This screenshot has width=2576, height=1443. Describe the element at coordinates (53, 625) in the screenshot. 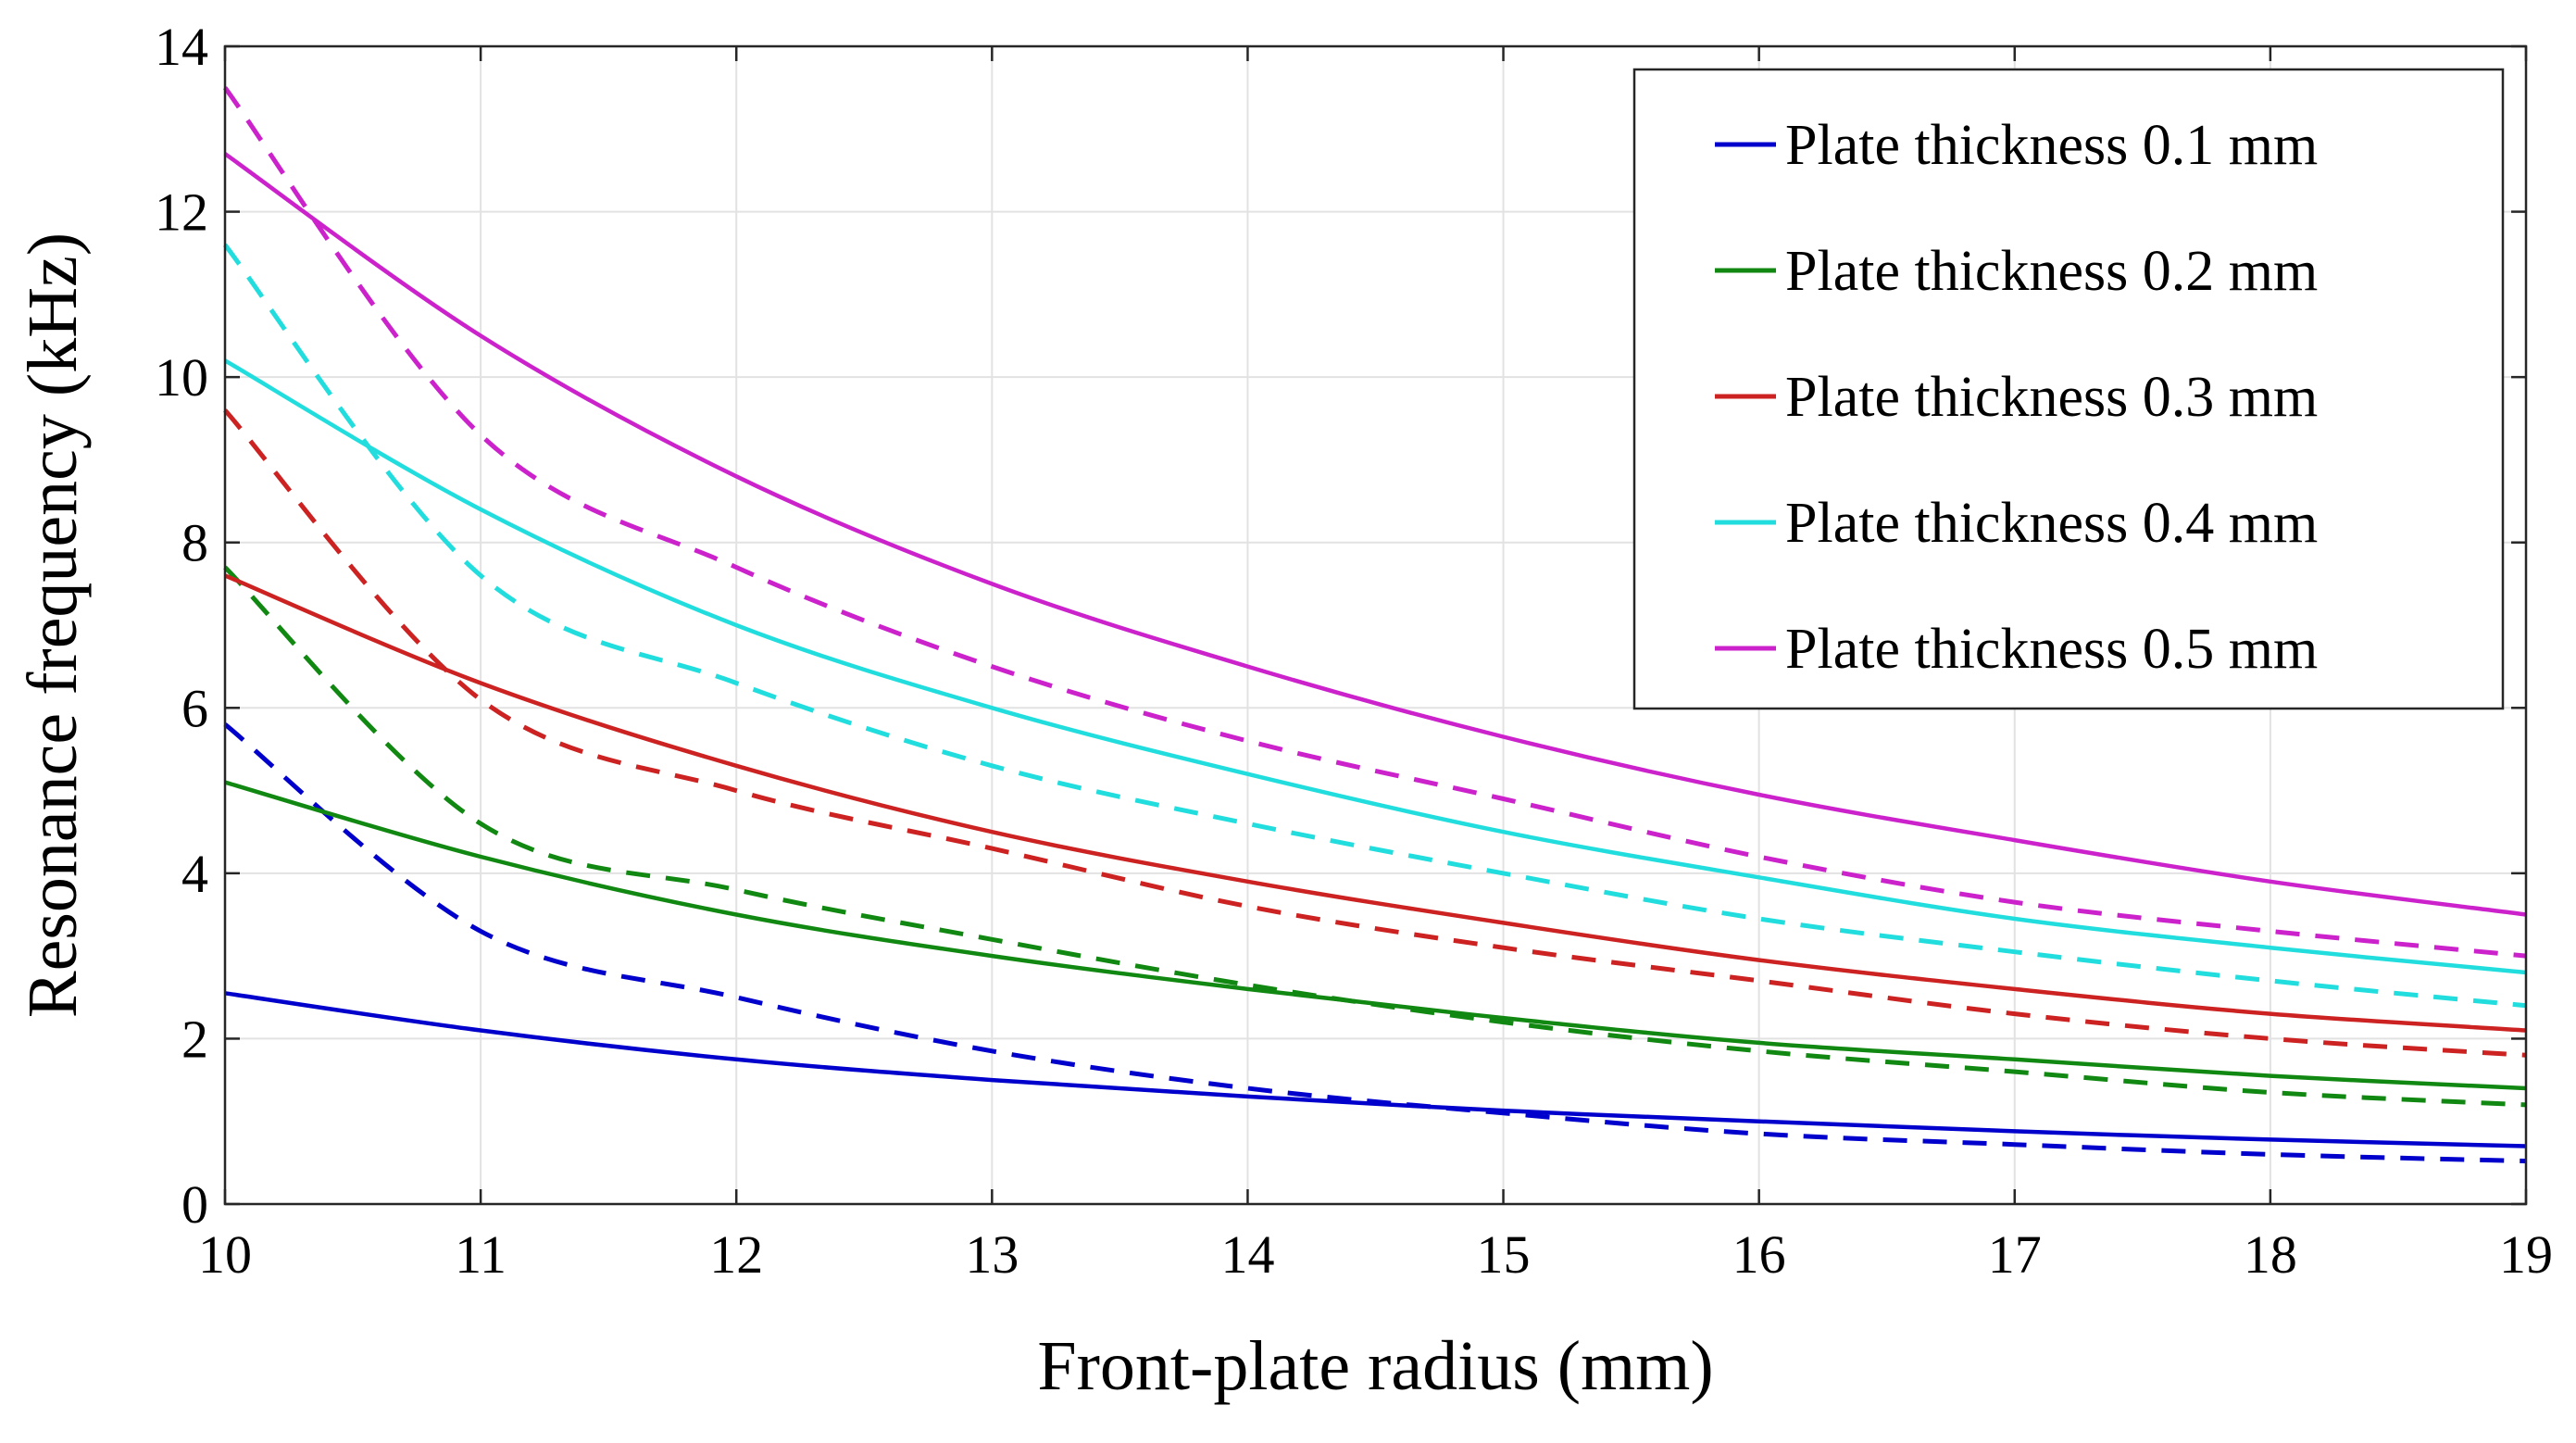

I see `y-axis-title: Resonance frequency (kHz)` at that location.